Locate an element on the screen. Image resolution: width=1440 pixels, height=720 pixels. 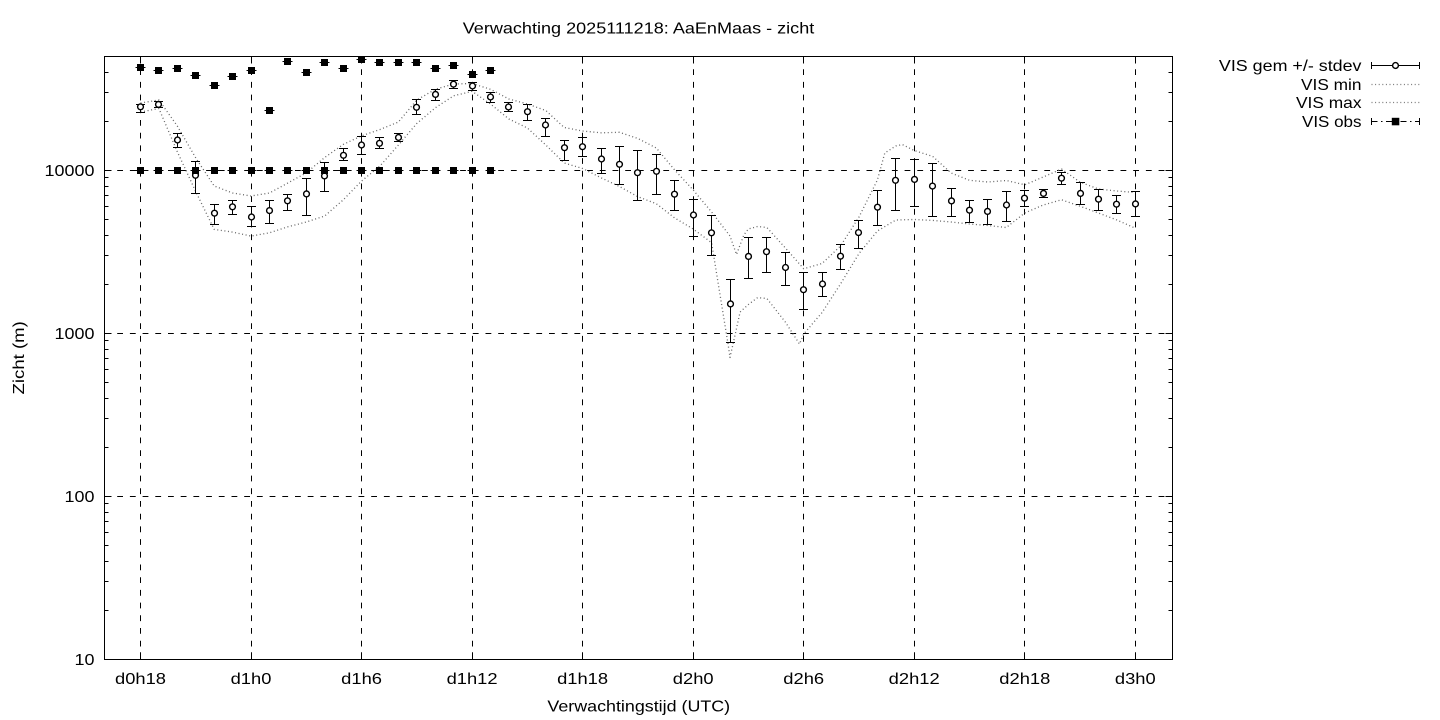
svg-text: 1000 is located at coordinates (75, 334).